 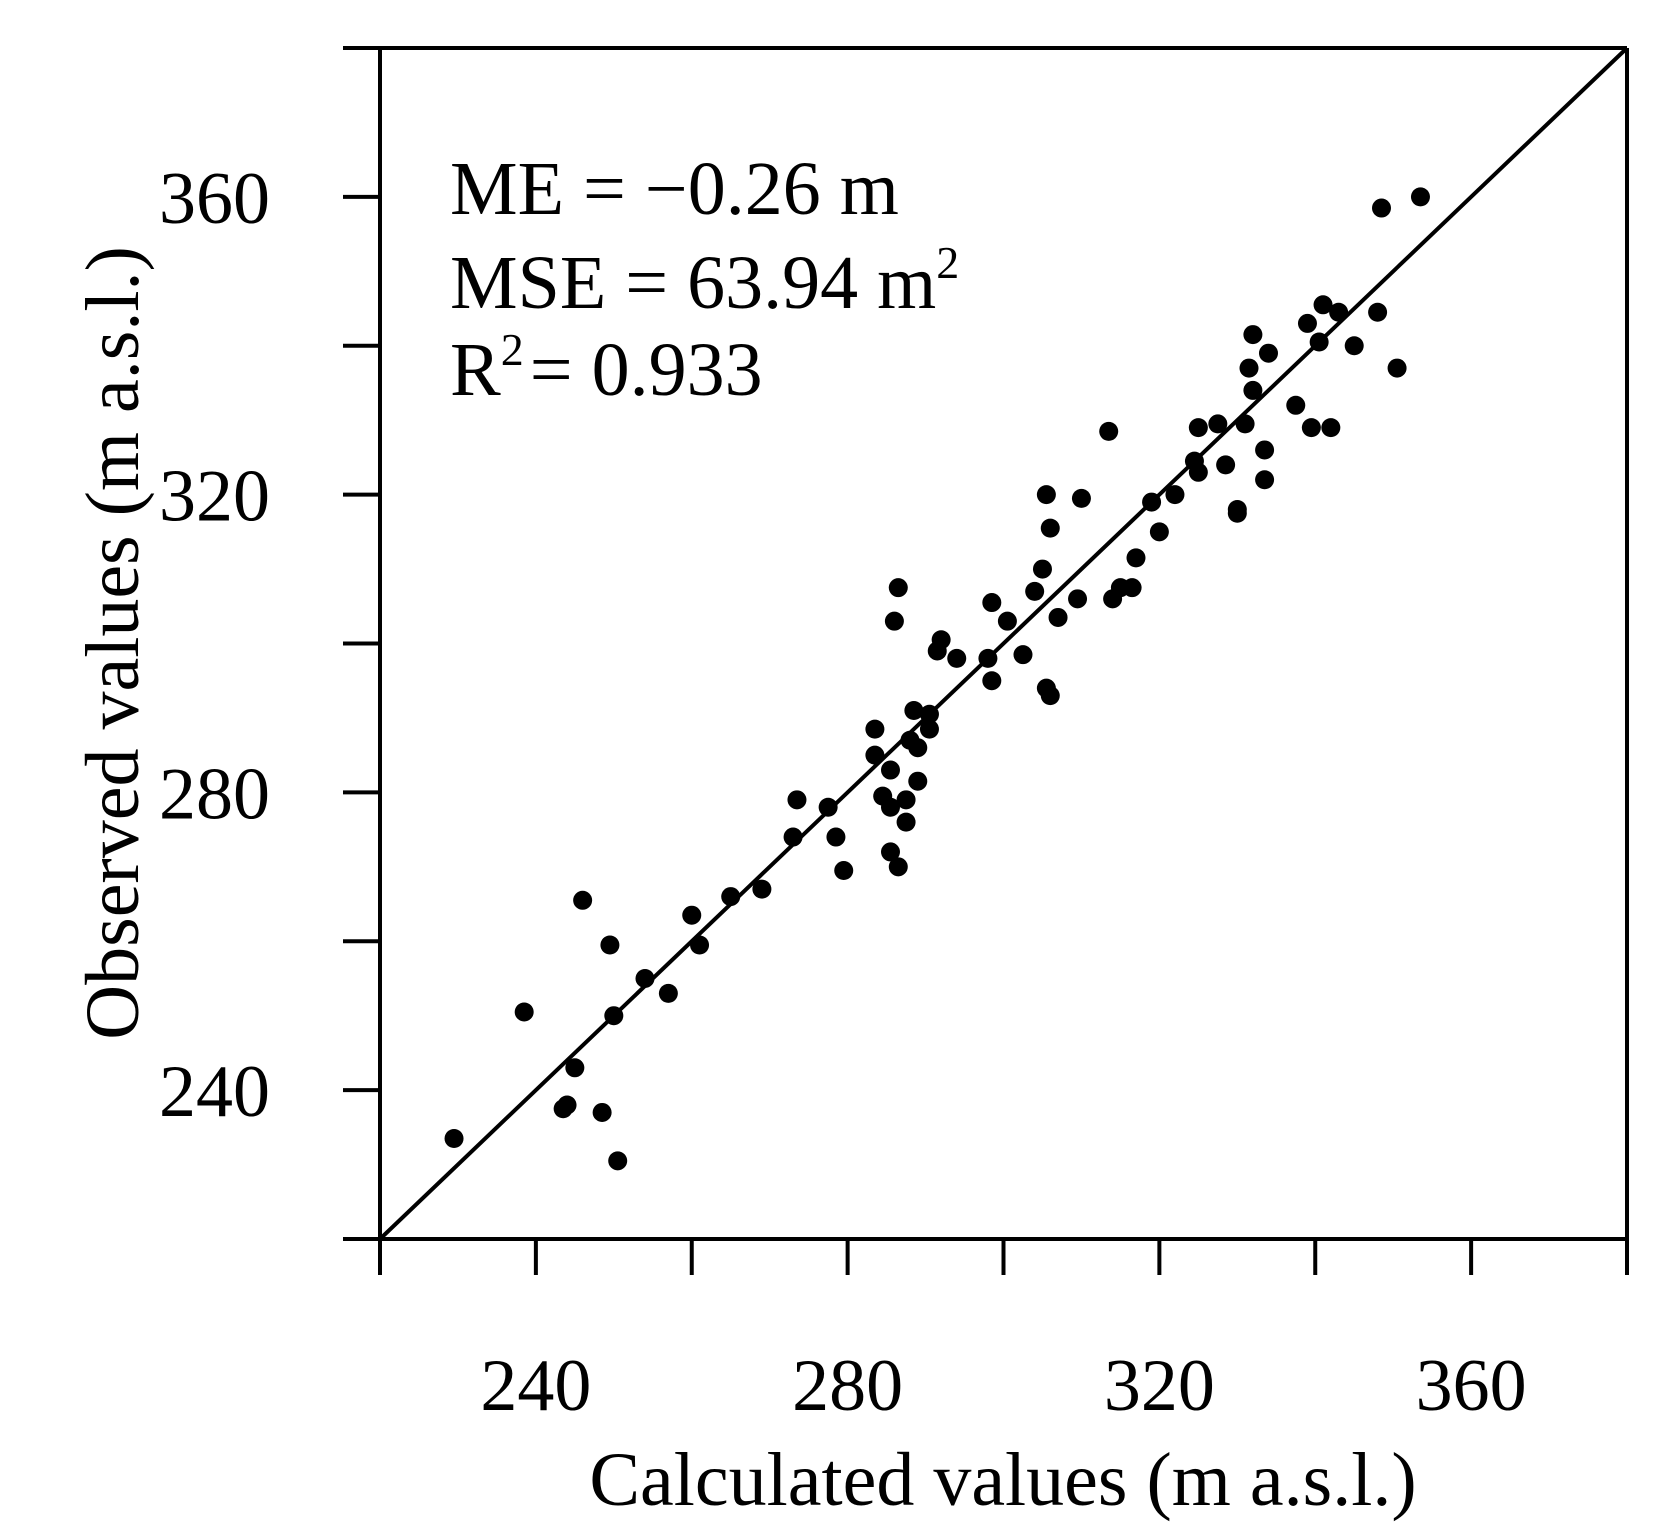 What do you see at coordinates (947, 262) in the screenshot?
I see `mse-stat-exponent: 2` at bounding box center [947, 262].